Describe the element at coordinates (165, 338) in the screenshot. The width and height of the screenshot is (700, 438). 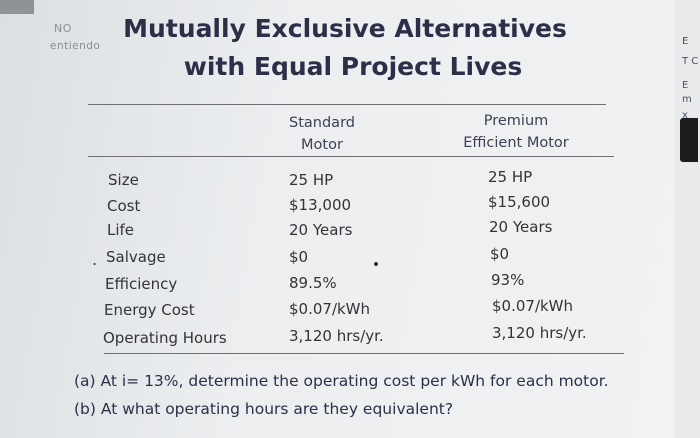
I see `row-label-operating-hours: Operating Hours` at that location.